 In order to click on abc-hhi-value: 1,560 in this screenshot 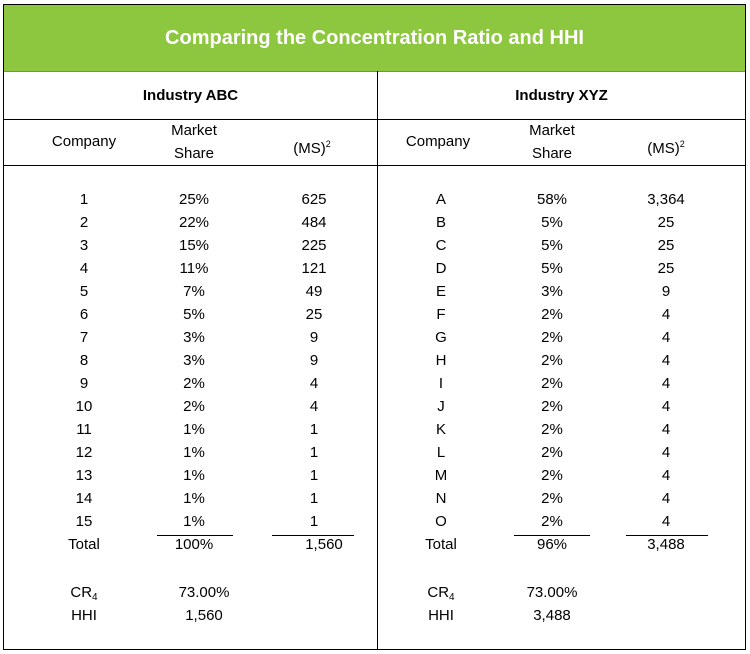, I will do `click(204, 615)`.